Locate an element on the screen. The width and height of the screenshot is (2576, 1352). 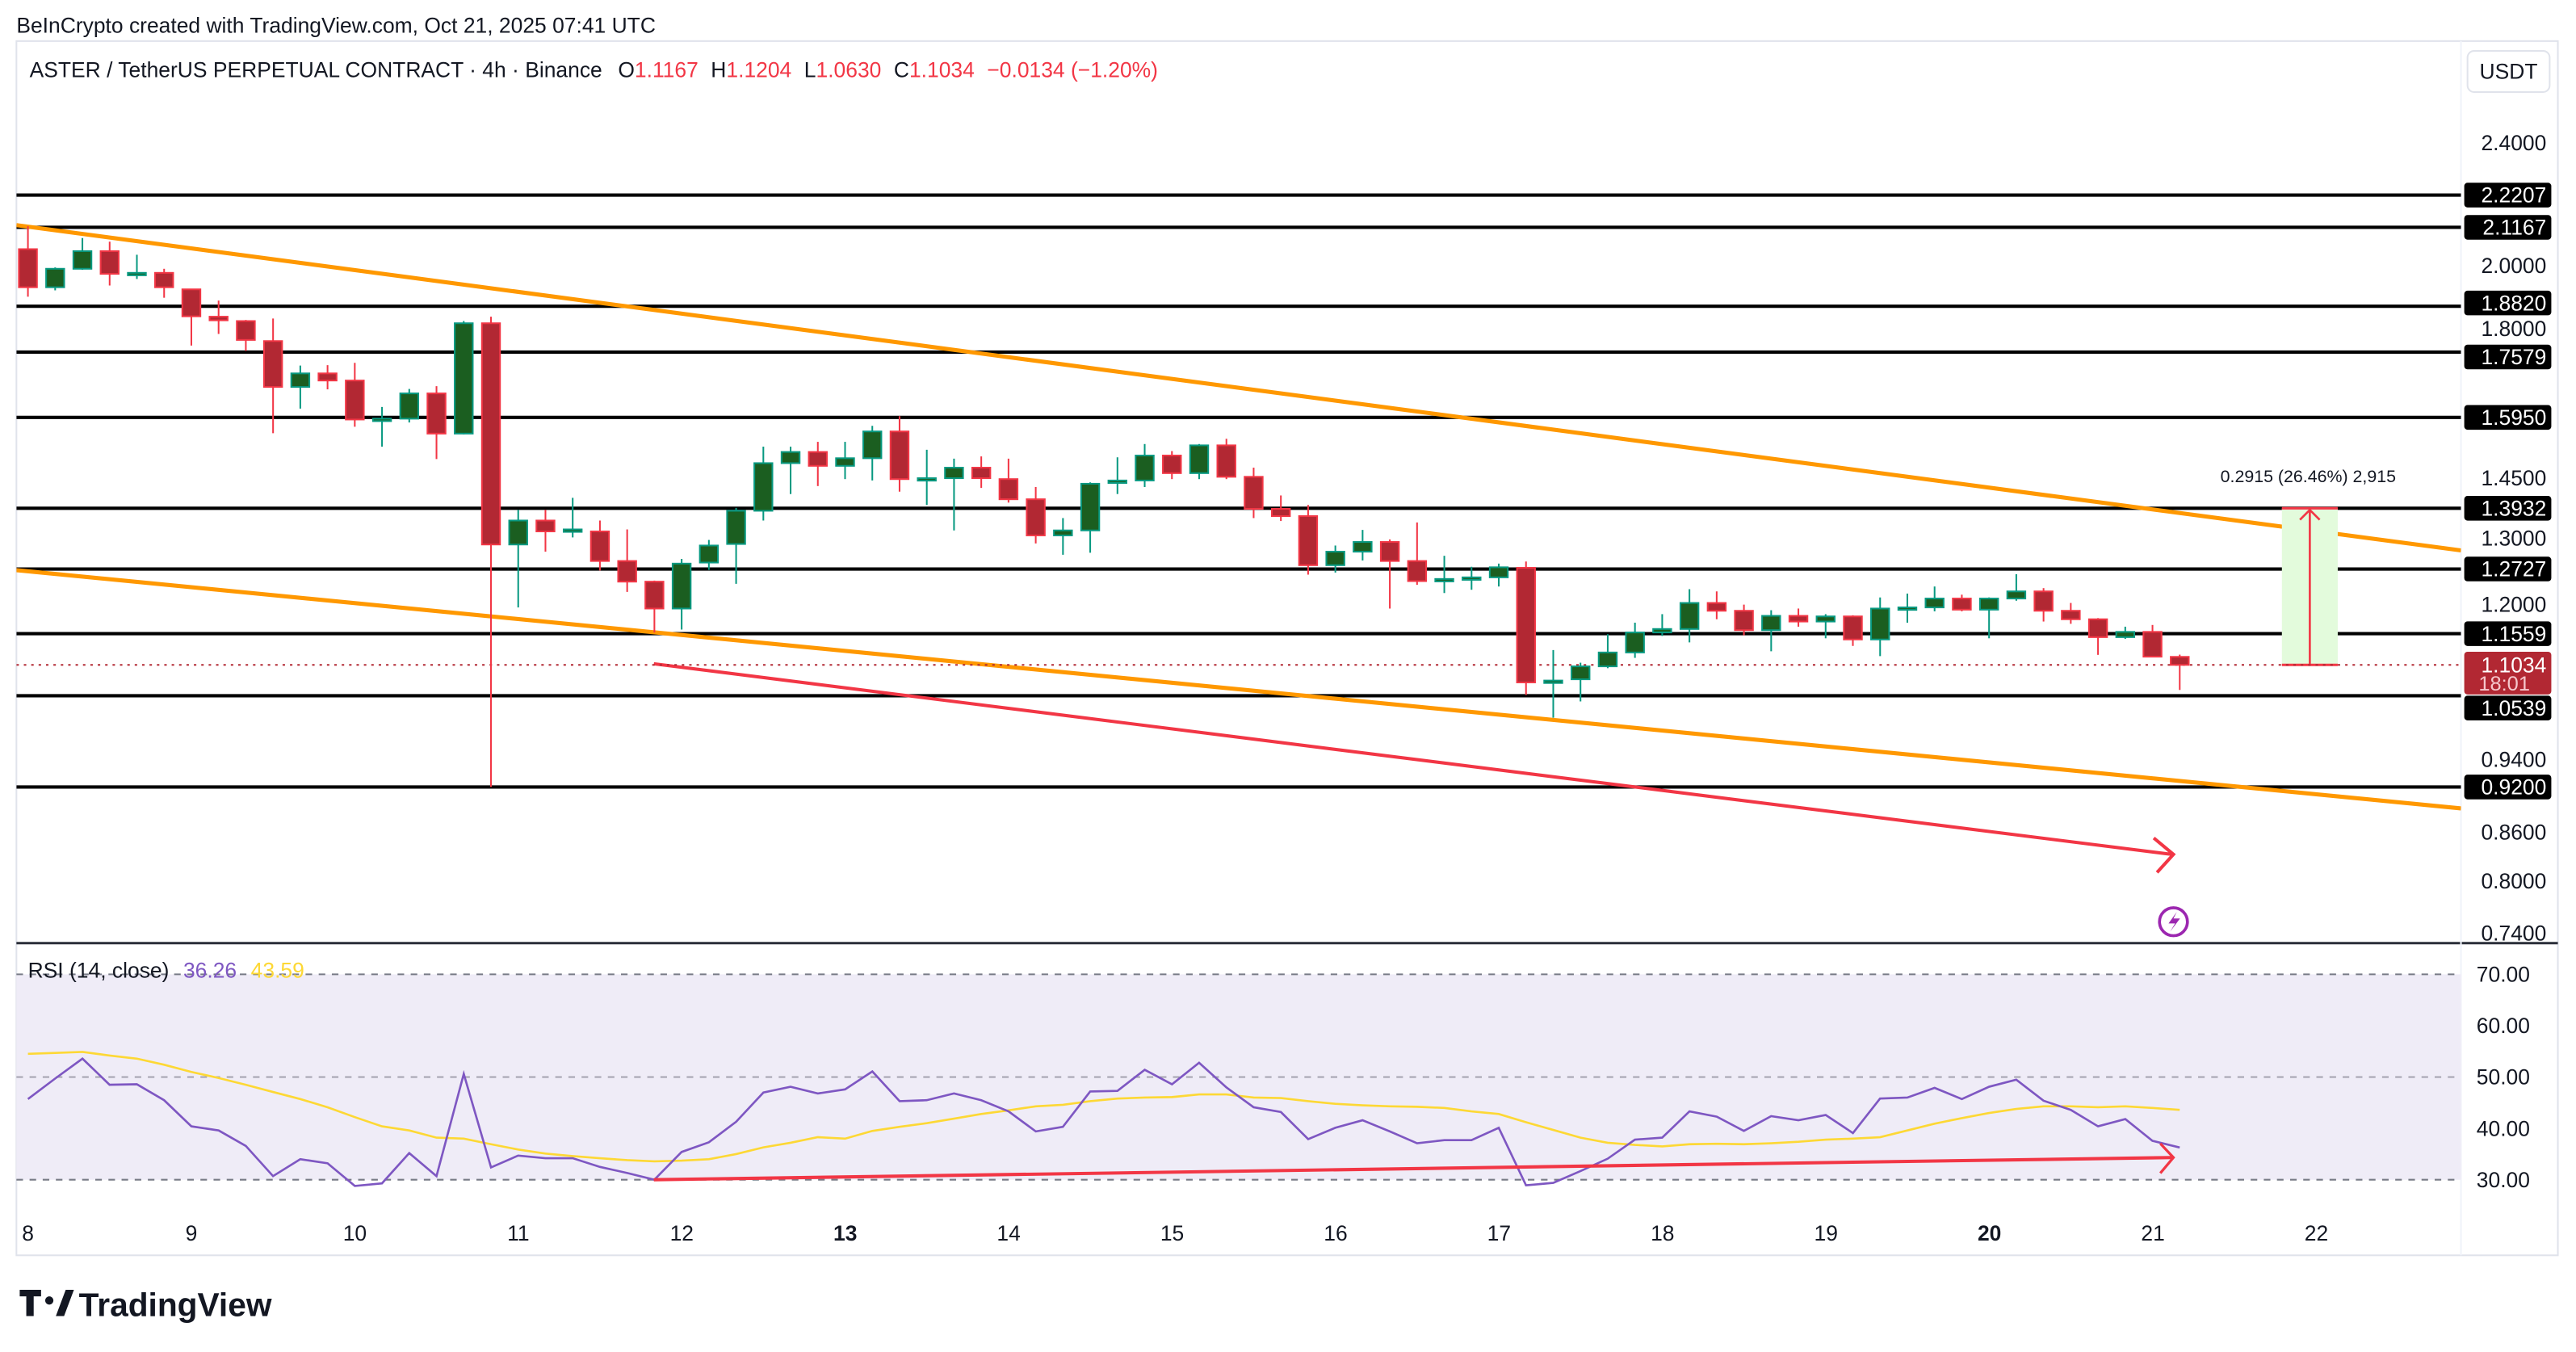
level-price-label: 1.1559 is located at coordinates (2508, 633).